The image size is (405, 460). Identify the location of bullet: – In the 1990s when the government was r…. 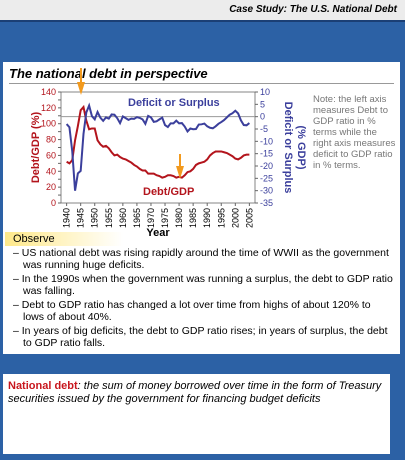
(203, 285).